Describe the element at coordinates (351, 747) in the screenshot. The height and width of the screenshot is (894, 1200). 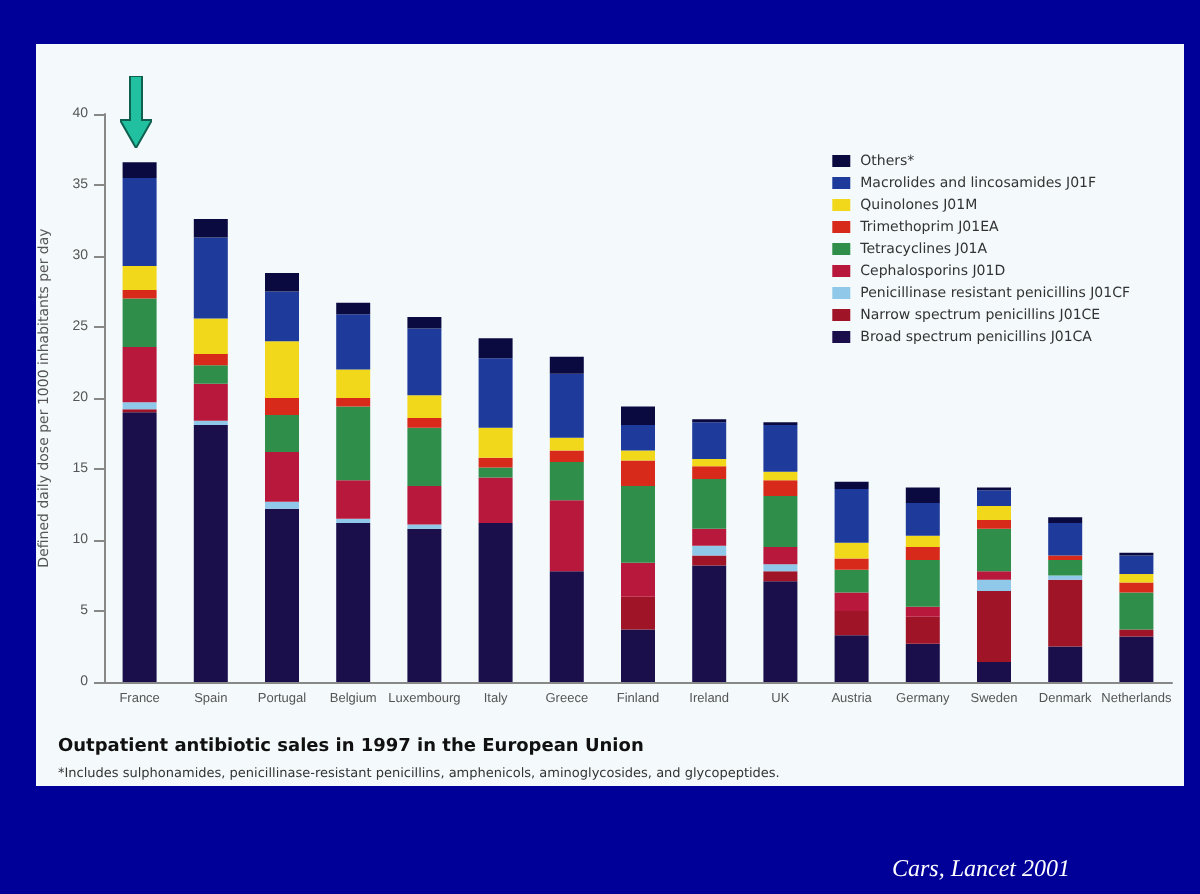
I see `text: Outpatient antibiotic sales in 1997 in the European Union` at that location.